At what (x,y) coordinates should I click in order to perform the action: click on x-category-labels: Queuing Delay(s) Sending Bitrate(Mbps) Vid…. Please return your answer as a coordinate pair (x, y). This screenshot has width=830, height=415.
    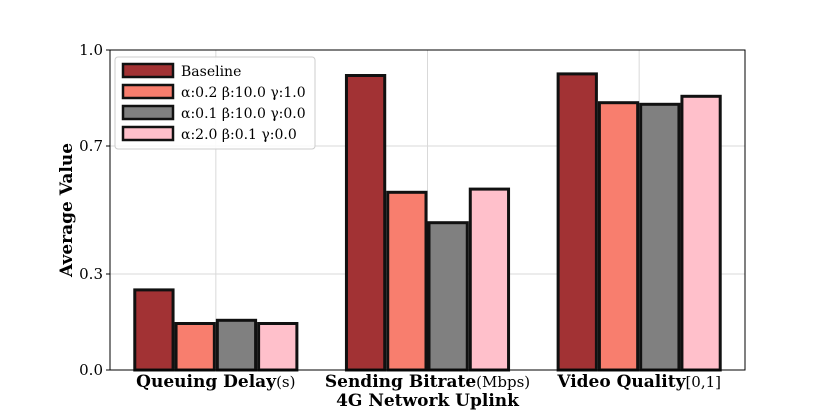
    Looking at the image, I should click on (428, 382).